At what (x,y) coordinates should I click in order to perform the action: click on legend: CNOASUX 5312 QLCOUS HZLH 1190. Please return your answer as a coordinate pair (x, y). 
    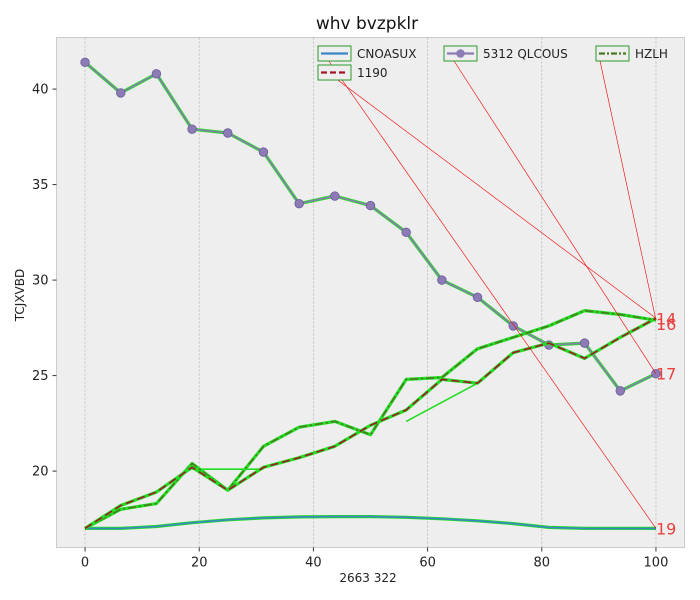
    Looking at the image, I should click on (492, 63).